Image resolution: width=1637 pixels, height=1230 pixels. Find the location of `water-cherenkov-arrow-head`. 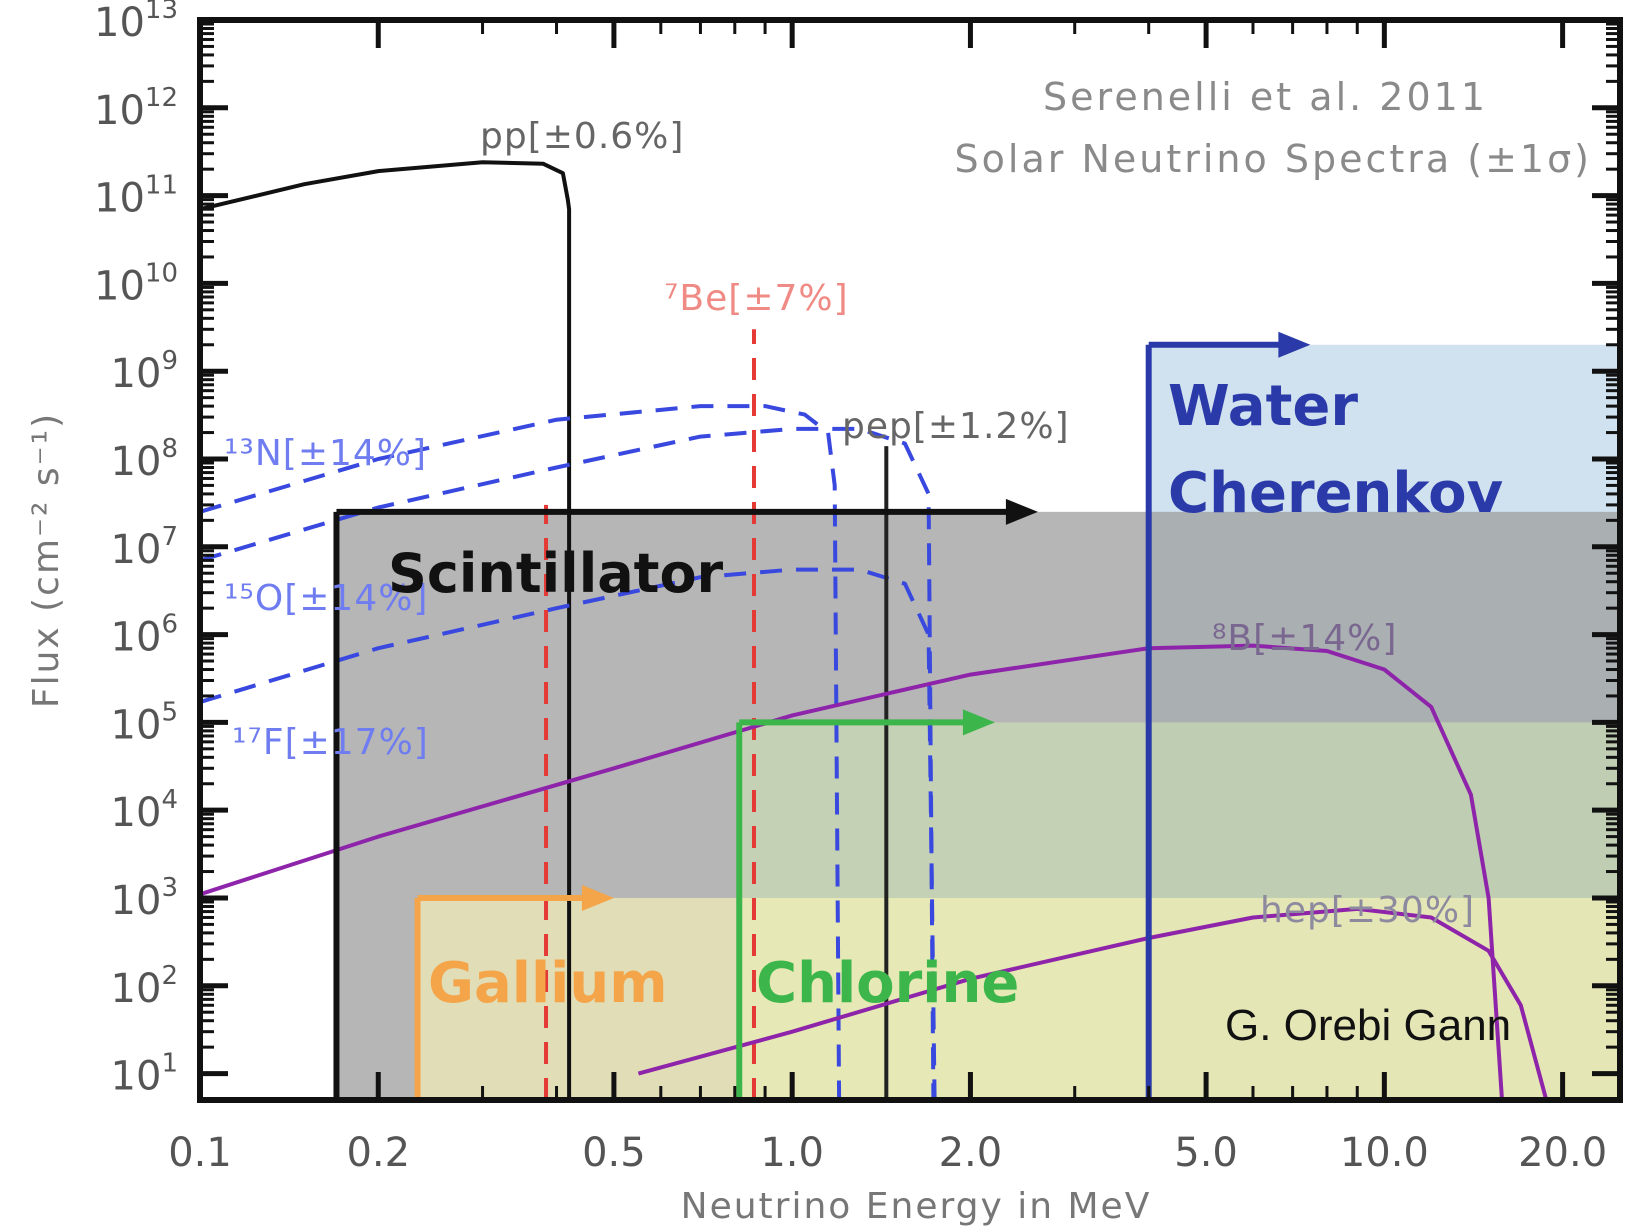

water-cherenkov-arrow-head is located at coordinates (1294, 344).